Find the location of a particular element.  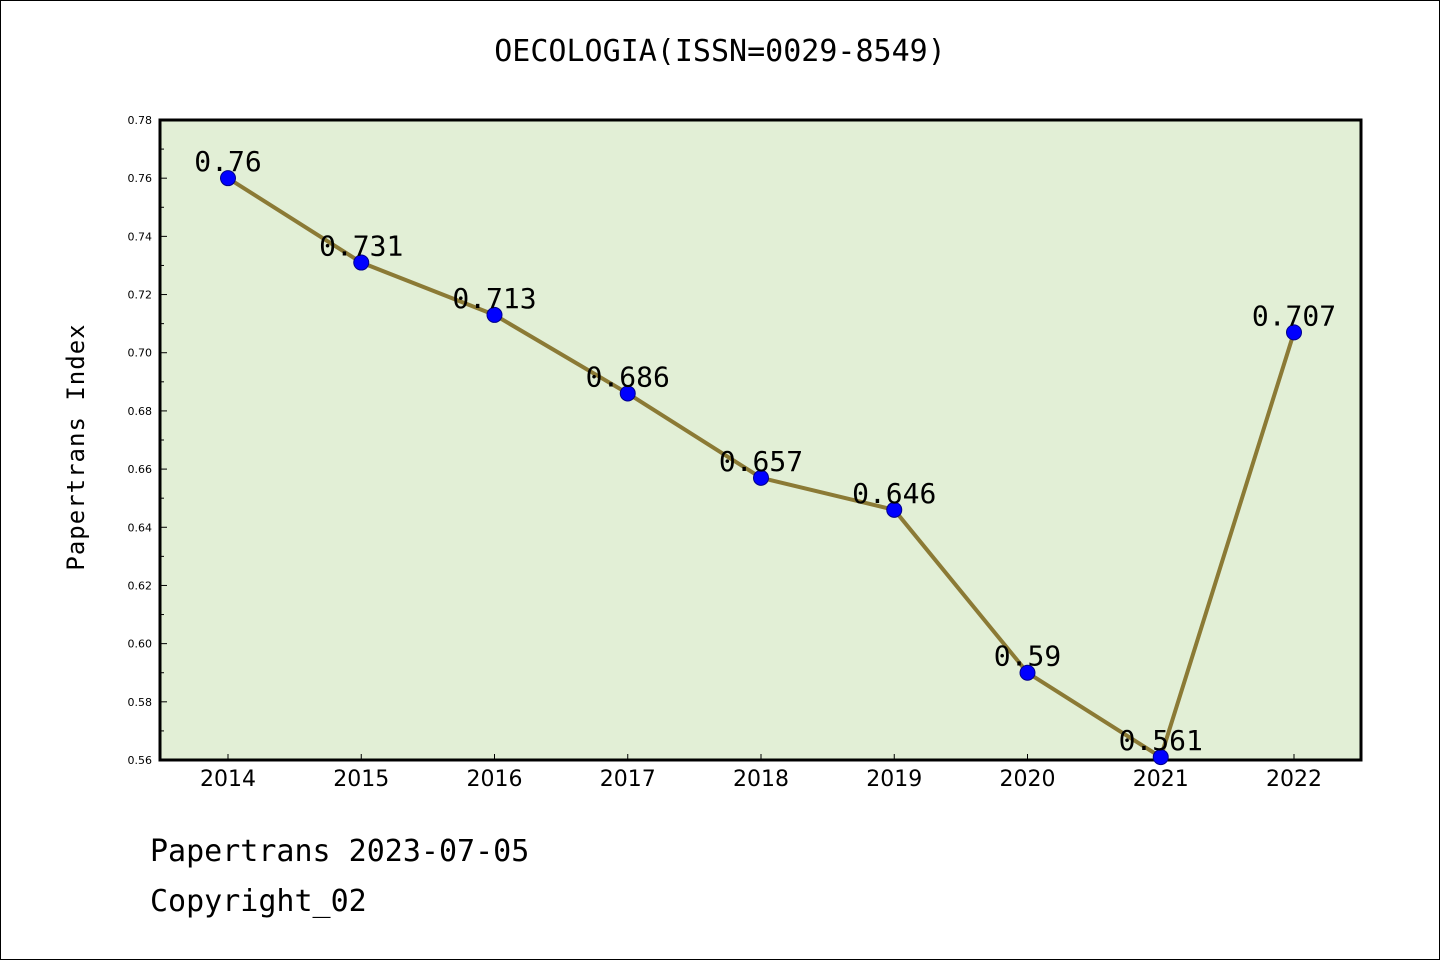

data-label: 0.657 is located at coordinates (761, 461).